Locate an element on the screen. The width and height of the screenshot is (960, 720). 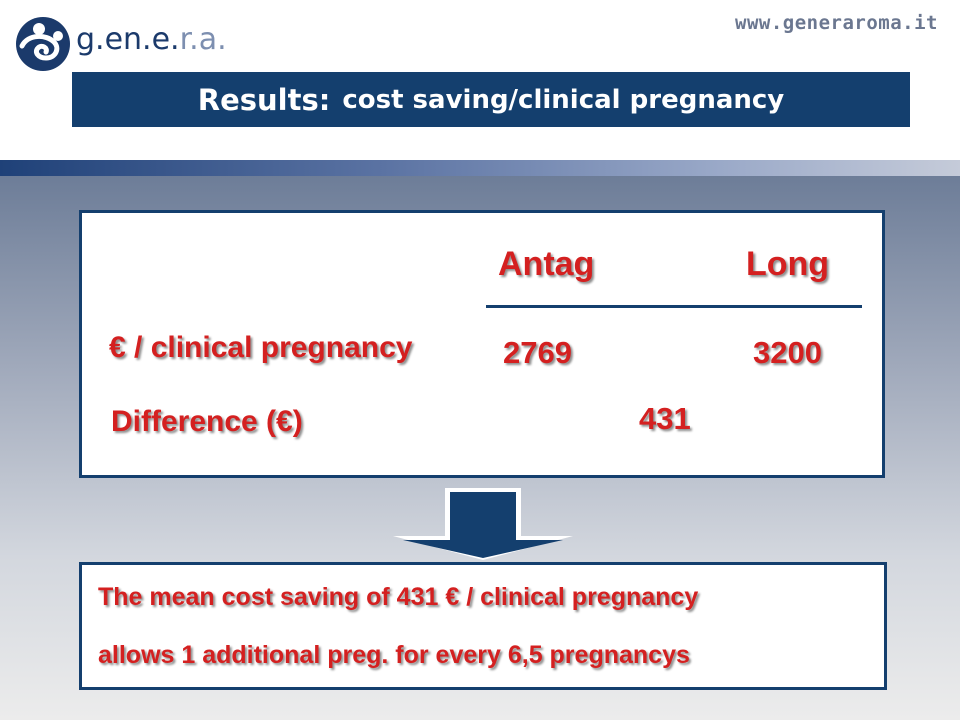
difference-value: 431 is located at coordinates (665, 418).